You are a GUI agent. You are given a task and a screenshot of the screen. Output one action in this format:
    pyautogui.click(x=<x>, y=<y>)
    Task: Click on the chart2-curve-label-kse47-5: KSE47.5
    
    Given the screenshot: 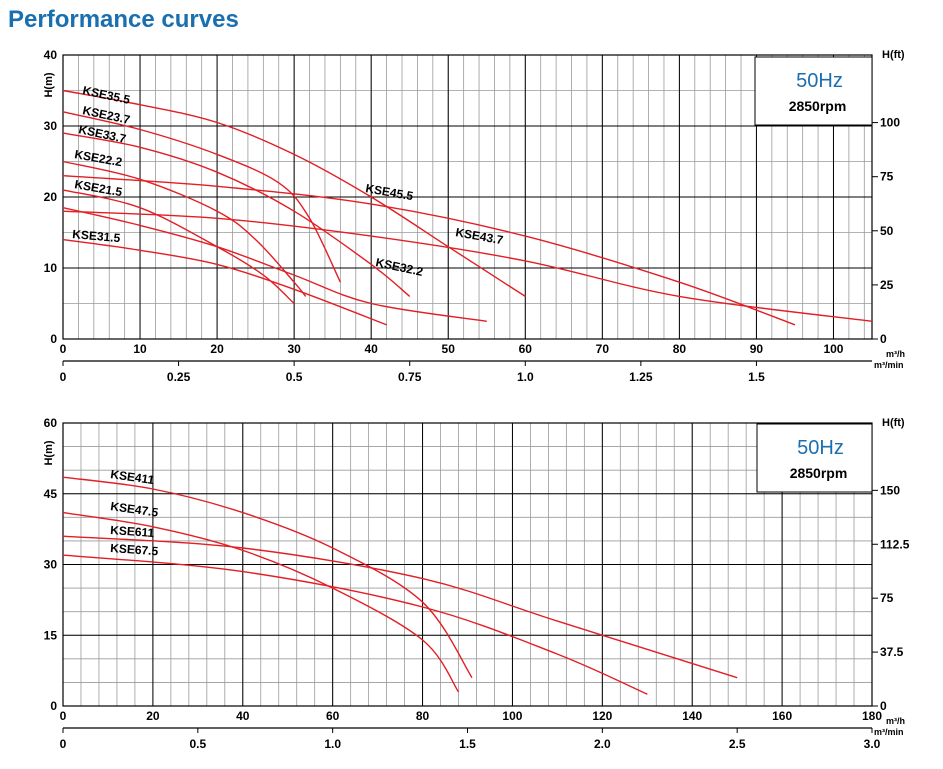 What is the action you would take?
    pyautogui.click(x=135, y=509)
    